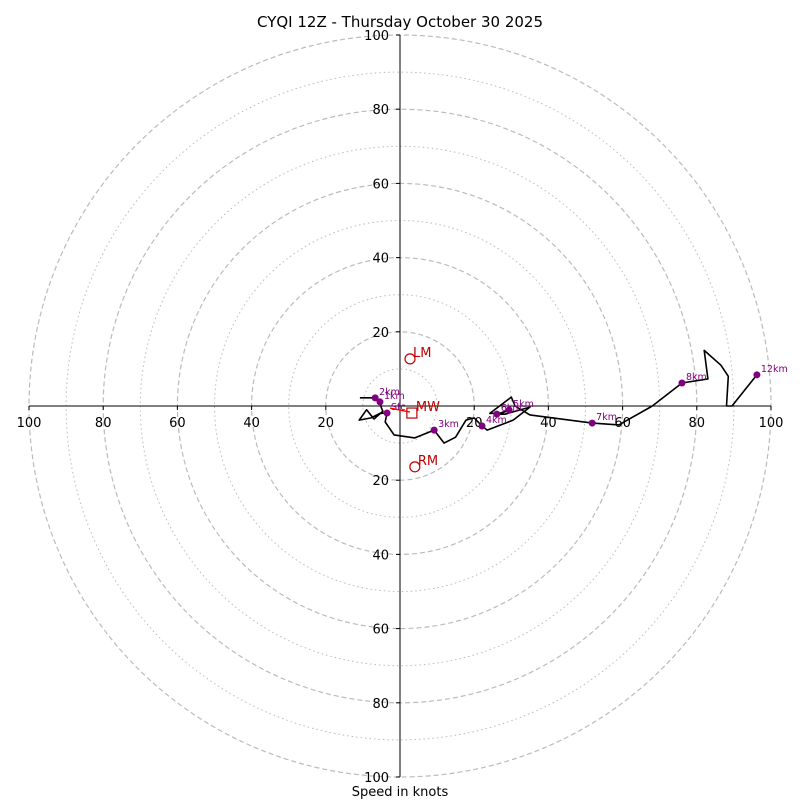 This screenshot has width=800, height=800. What do you see at coordinates (592, 423) in the screenshot?
I see `height-marker-7km` at bounding box center [592, 423].